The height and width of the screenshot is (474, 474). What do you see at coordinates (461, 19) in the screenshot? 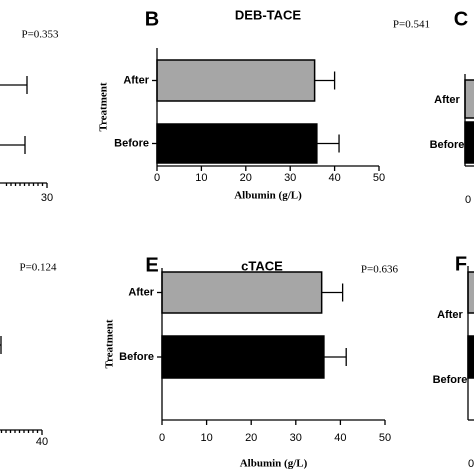
I see `panel-letter: C` at bounding box center [461, 19].